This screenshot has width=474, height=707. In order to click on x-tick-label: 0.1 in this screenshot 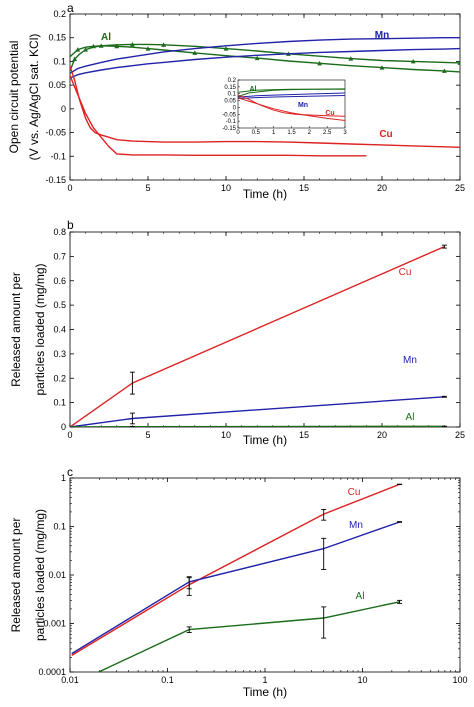, I will do `click(167, 680)`.